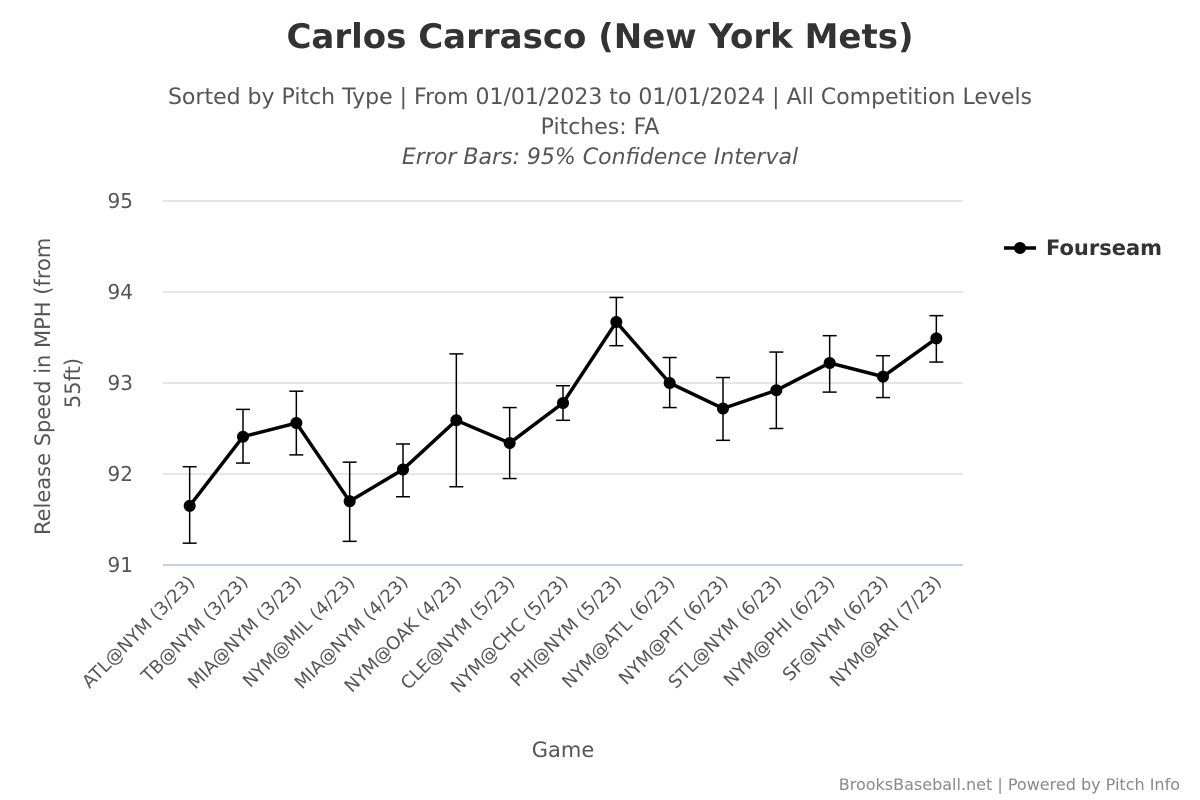  Describe the element at coordinates (1104, 248) in the screenshot. I see `legend-label-fourseam: Fourseam` at that location.